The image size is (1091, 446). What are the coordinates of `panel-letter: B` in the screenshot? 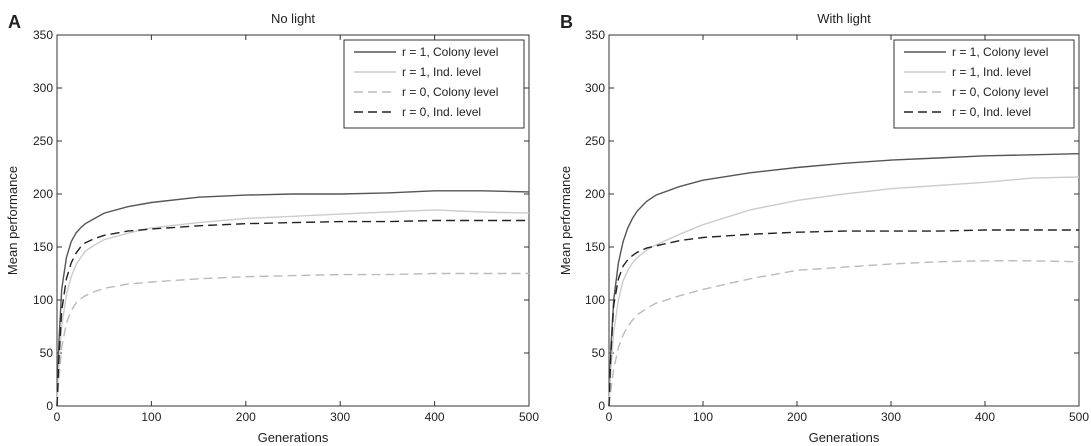 It's located at (566, 22).